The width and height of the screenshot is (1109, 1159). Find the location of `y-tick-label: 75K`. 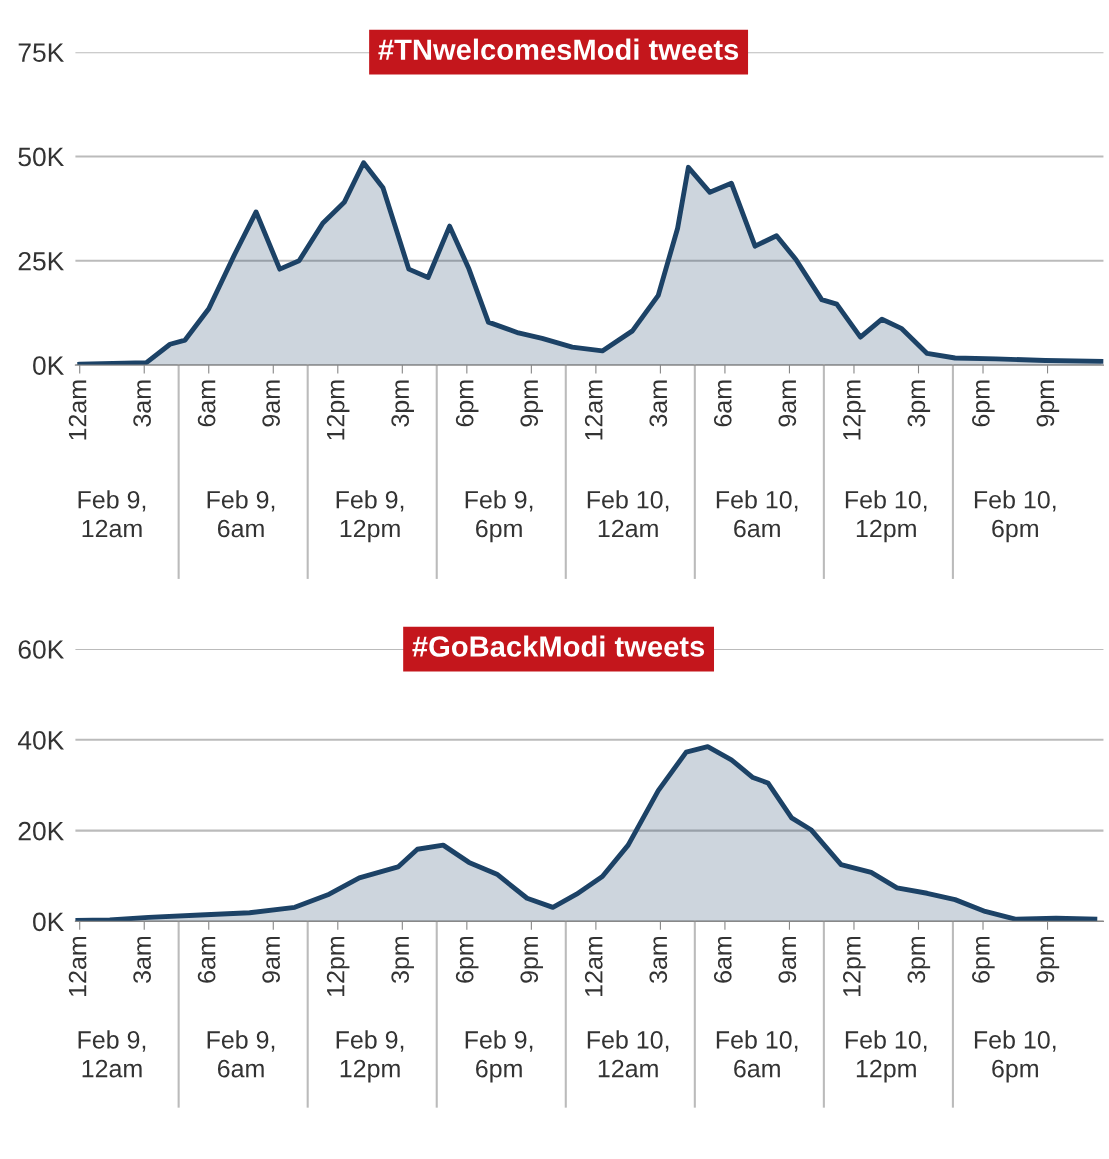

y-tick-label: 75K is located at coordinates (41, 52).